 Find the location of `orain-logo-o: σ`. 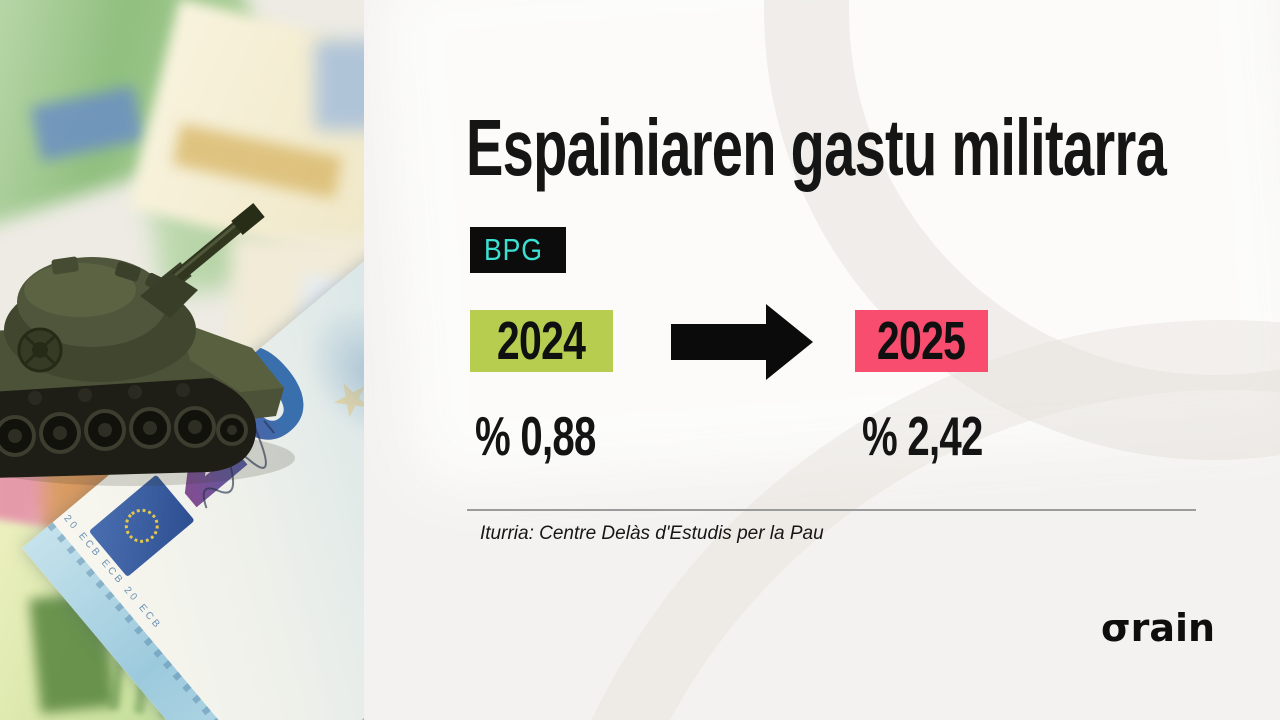

orain-logo-o: σ is located at coordinates (1116, 628).